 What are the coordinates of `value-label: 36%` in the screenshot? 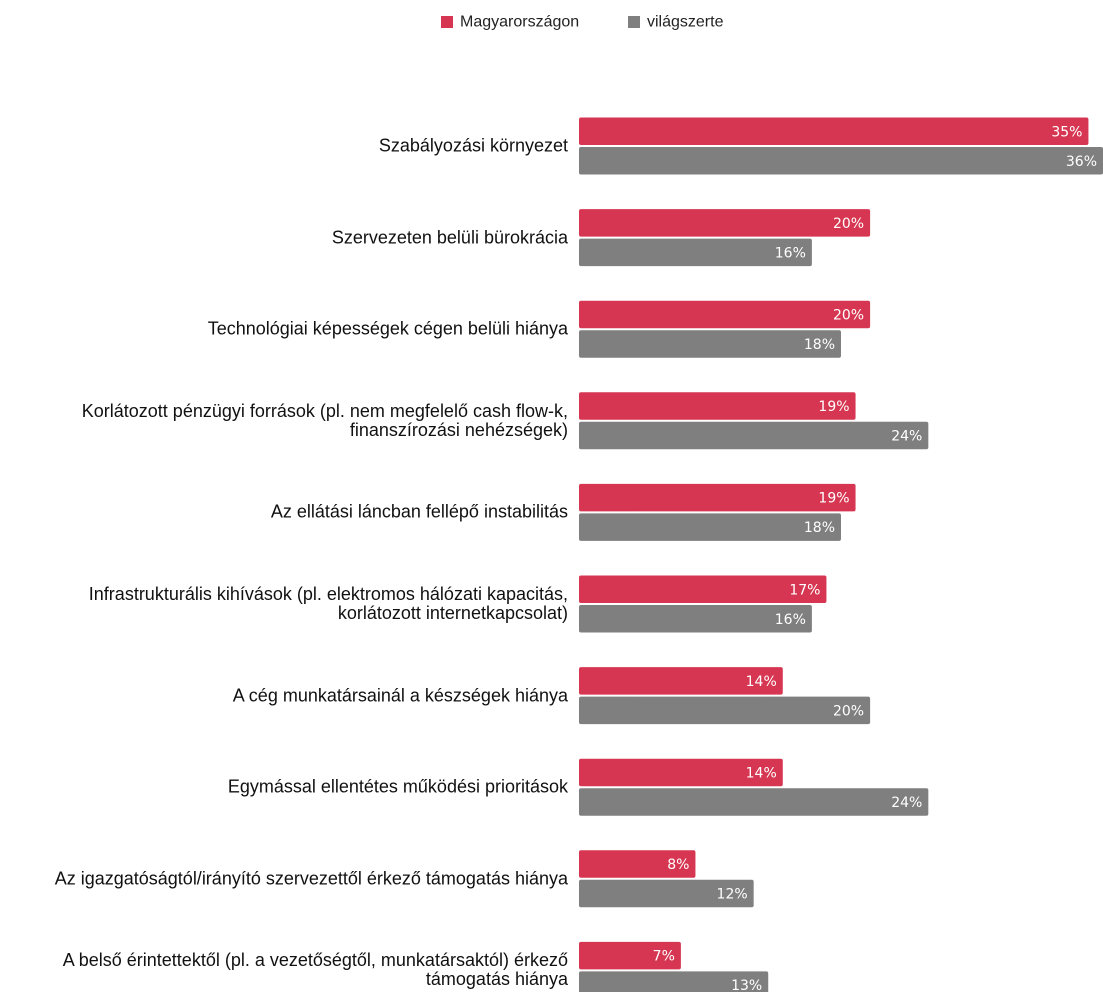 It's located at (1081, 162).